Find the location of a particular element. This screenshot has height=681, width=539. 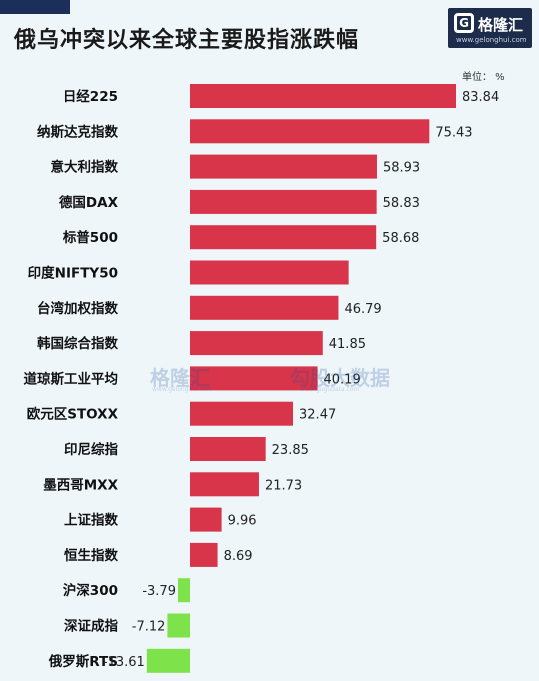

value-label: 9.96 is located at coordinates (242, 521).